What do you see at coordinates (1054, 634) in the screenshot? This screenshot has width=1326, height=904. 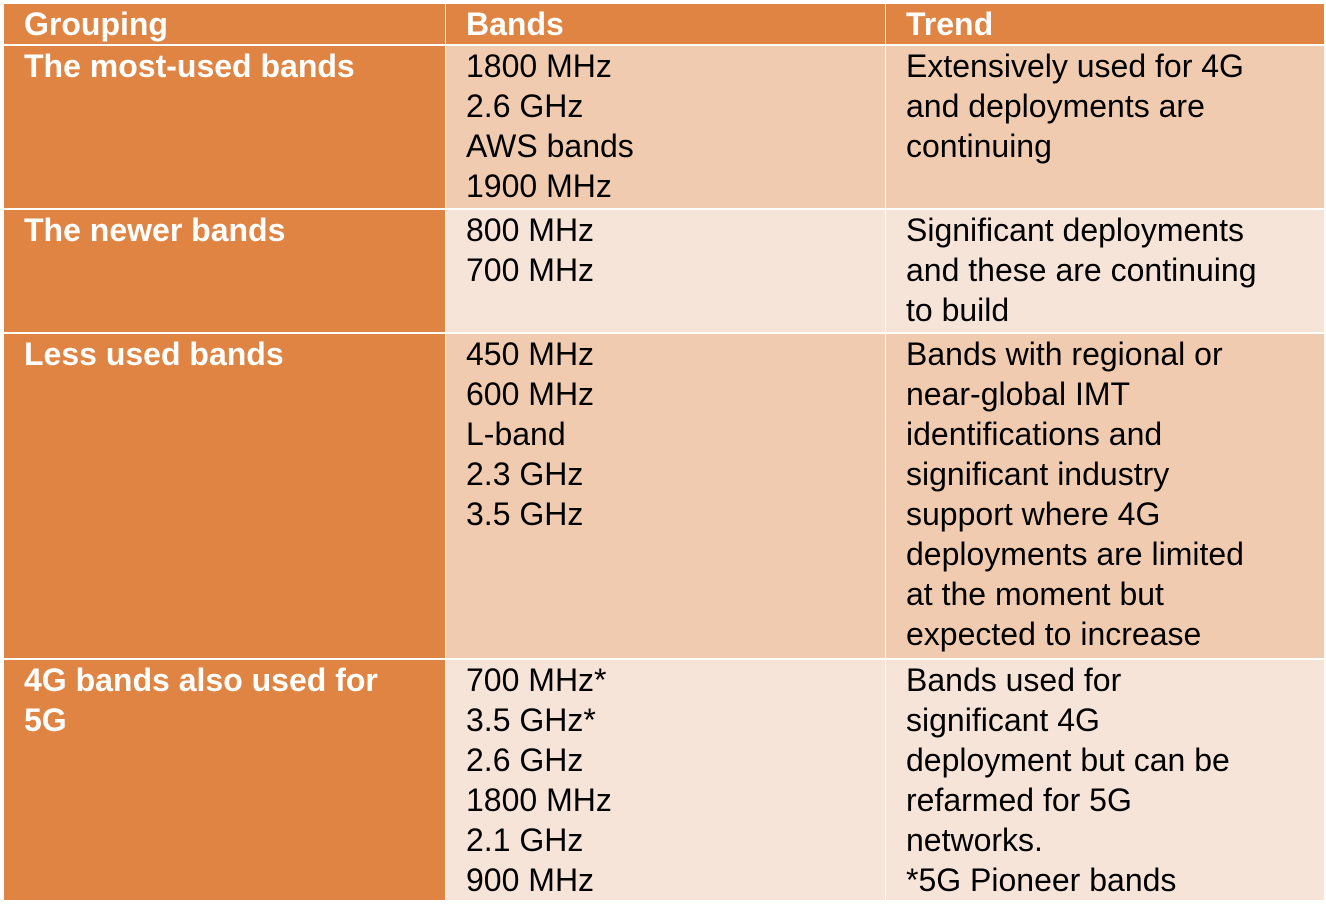 I see `cell-text: expected to increase` at bounding box center [1054, 634].